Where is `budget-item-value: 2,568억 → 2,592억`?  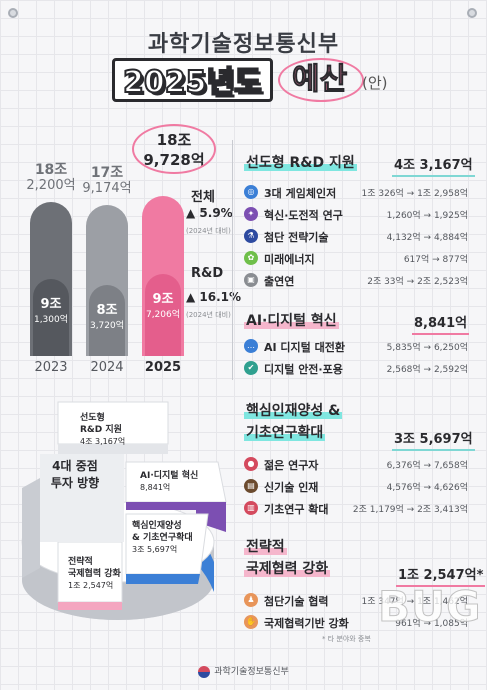 budget-item-value: 2,568억 → 2,592억 is located at coordinates (427, 370).